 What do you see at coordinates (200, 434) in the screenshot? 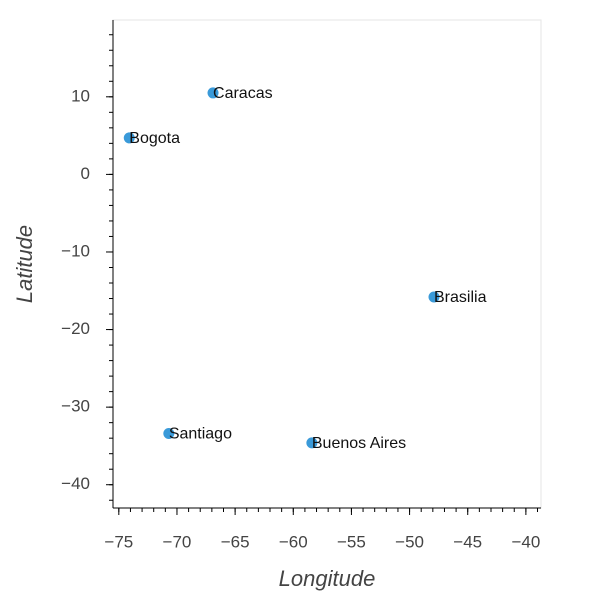
I see `point-label: Santiago` at bounding box center [200, 434].